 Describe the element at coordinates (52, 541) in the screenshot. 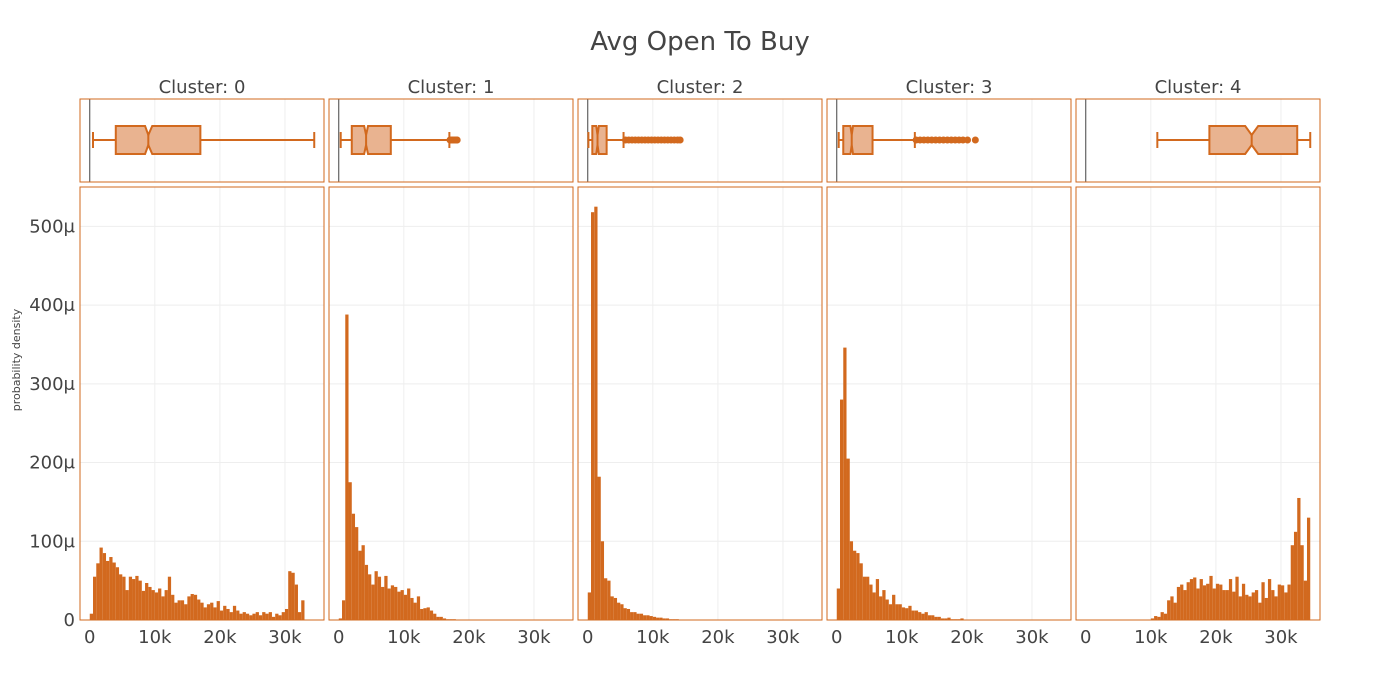

I see `y-tick-label: 100μ` at that location.